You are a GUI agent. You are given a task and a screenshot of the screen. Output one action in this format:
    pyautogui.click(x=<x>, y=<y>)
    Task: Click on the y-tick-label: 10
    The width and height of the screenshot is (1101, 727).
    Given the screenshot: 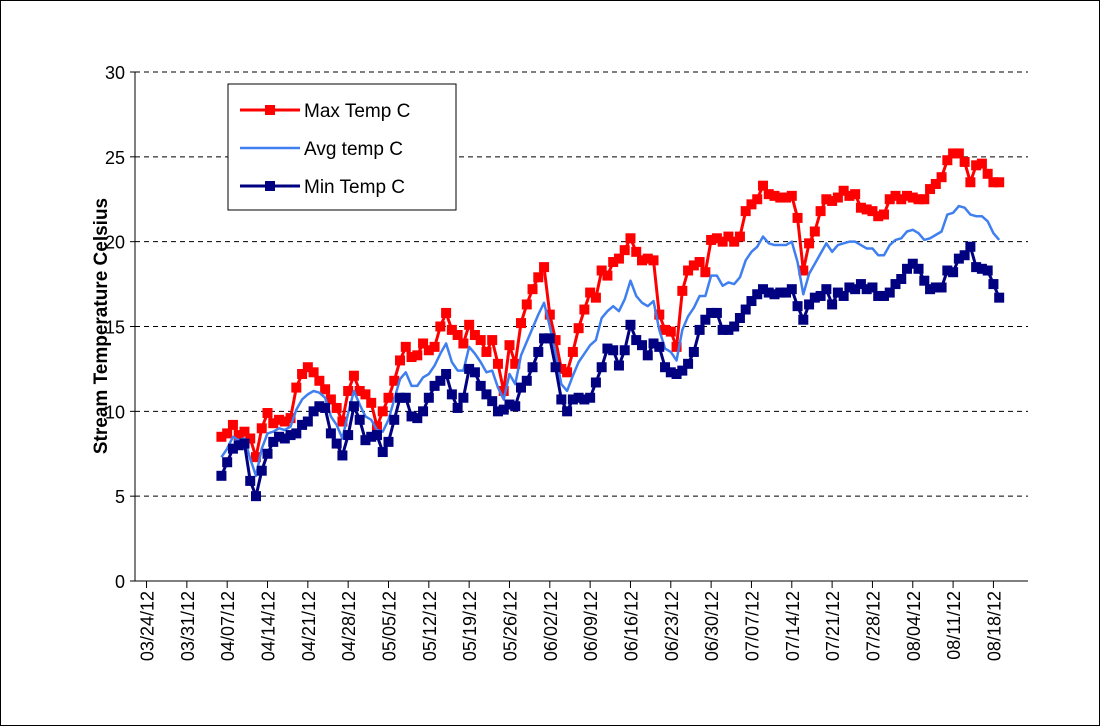 What is the action you would take?
    pyautogui.click(x=115, y=412)
    